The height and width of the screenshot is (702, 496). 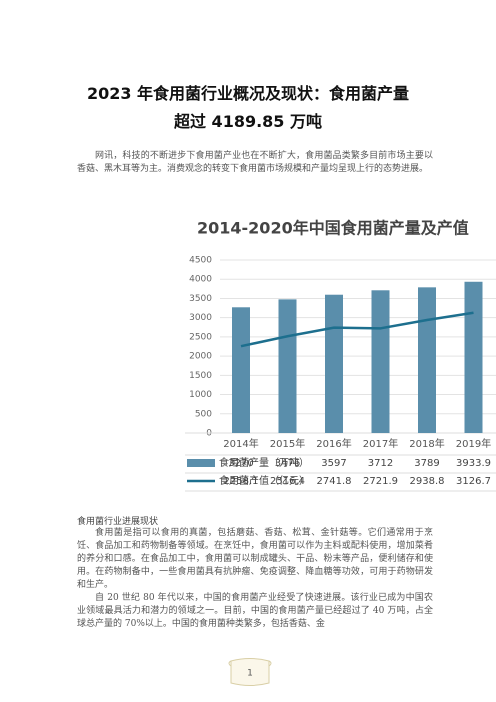 What do you see at coordinates (264, 462) in the screenshot?
I see `legend-label: 食用菌产量（万吨）` at bounding box center [264, 462].